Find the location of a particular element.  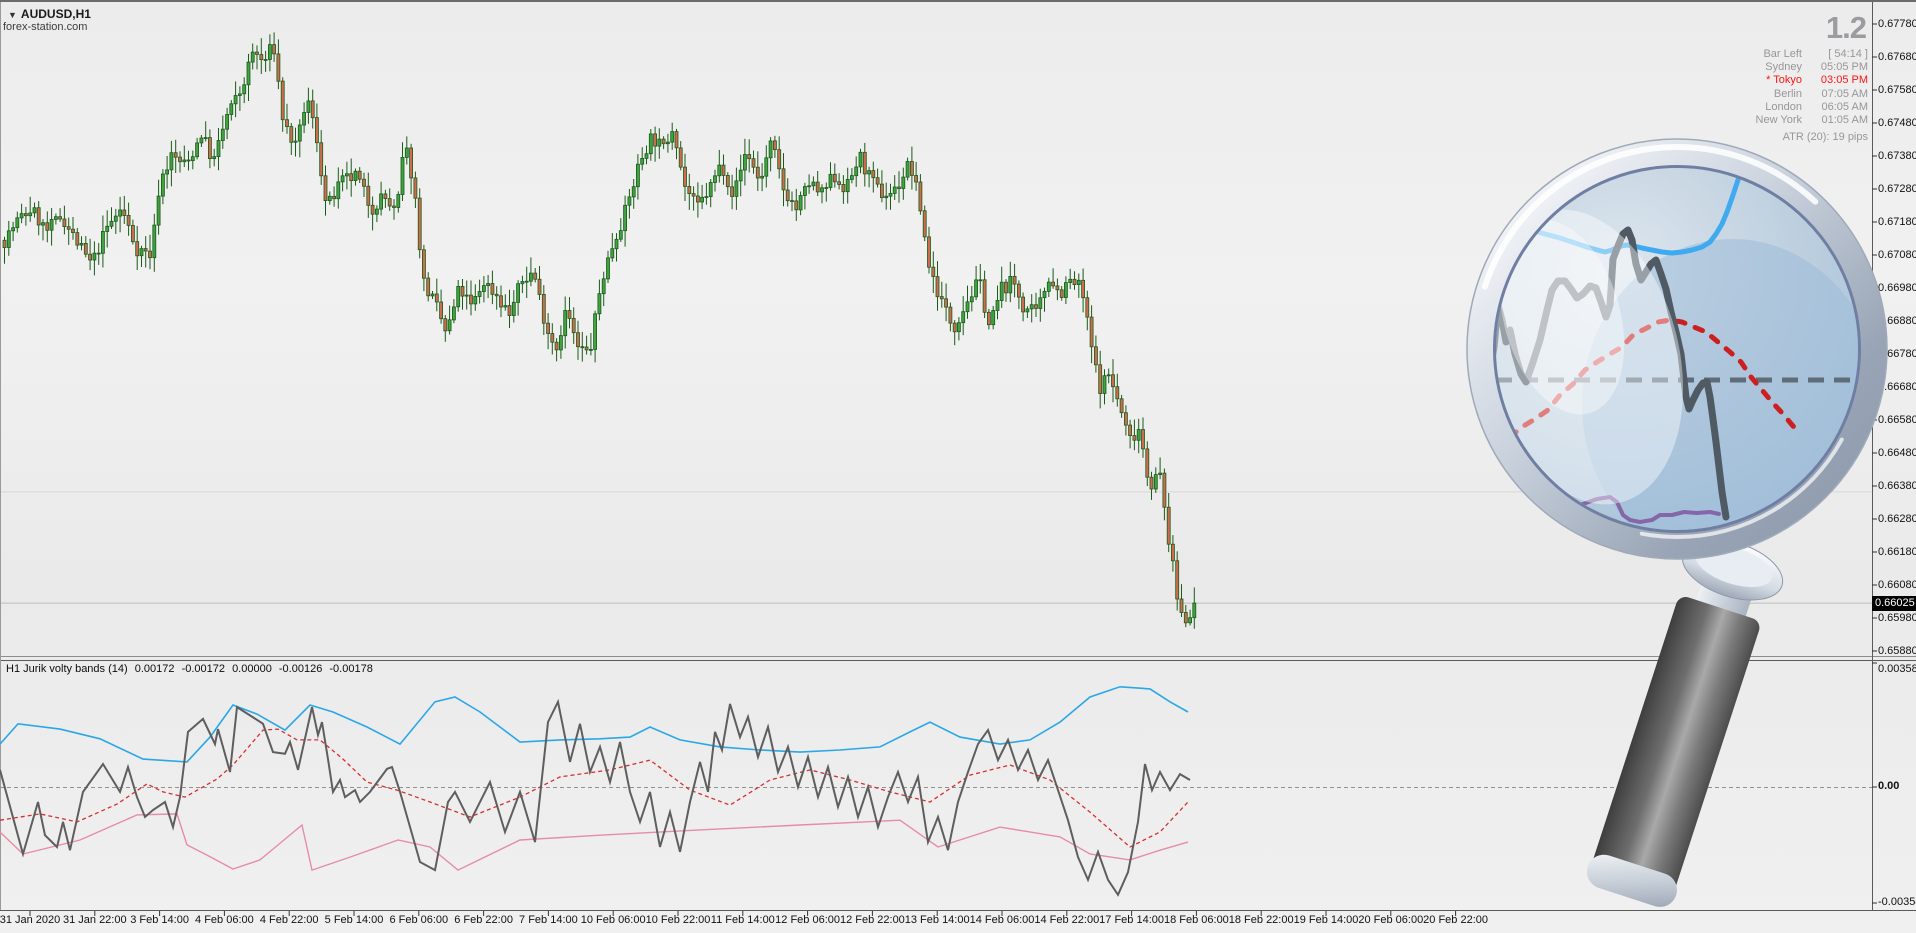

indicator-value-4: -0.00178 is located at coordinates (351, 669).